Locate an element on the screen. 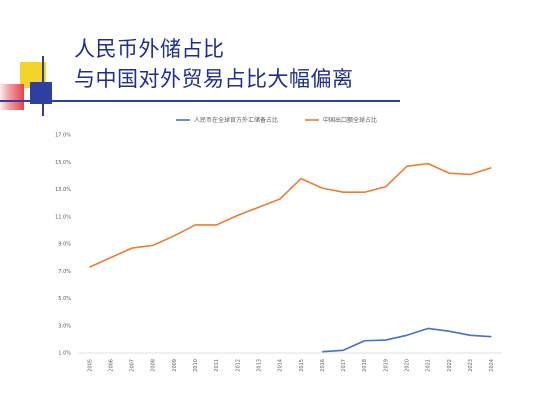  x-tick-label: 2006 is located at coordinates (111, 365).